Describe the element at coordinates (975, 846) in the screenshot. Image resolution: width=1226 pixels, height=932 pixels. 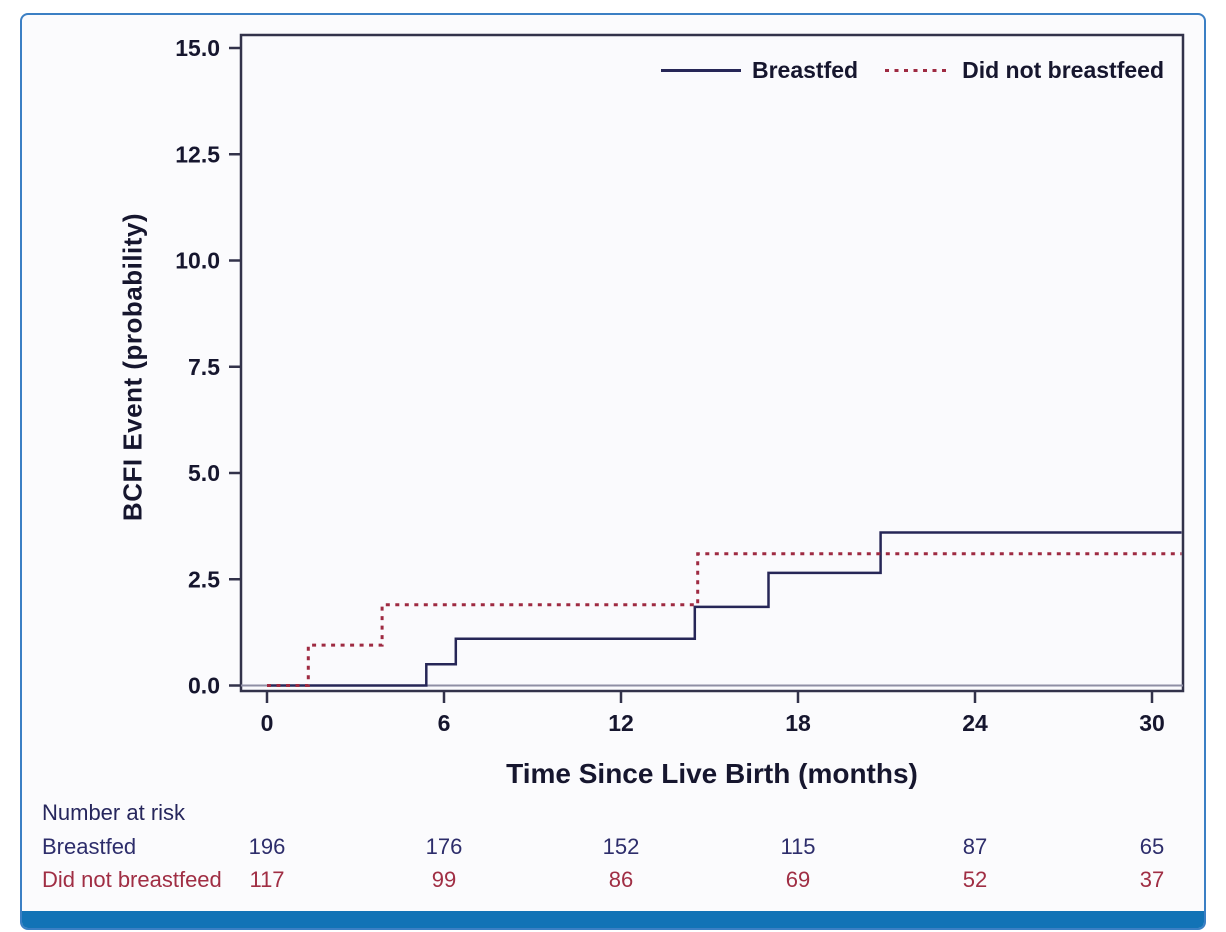
I see `risk-value: 87` at that location.